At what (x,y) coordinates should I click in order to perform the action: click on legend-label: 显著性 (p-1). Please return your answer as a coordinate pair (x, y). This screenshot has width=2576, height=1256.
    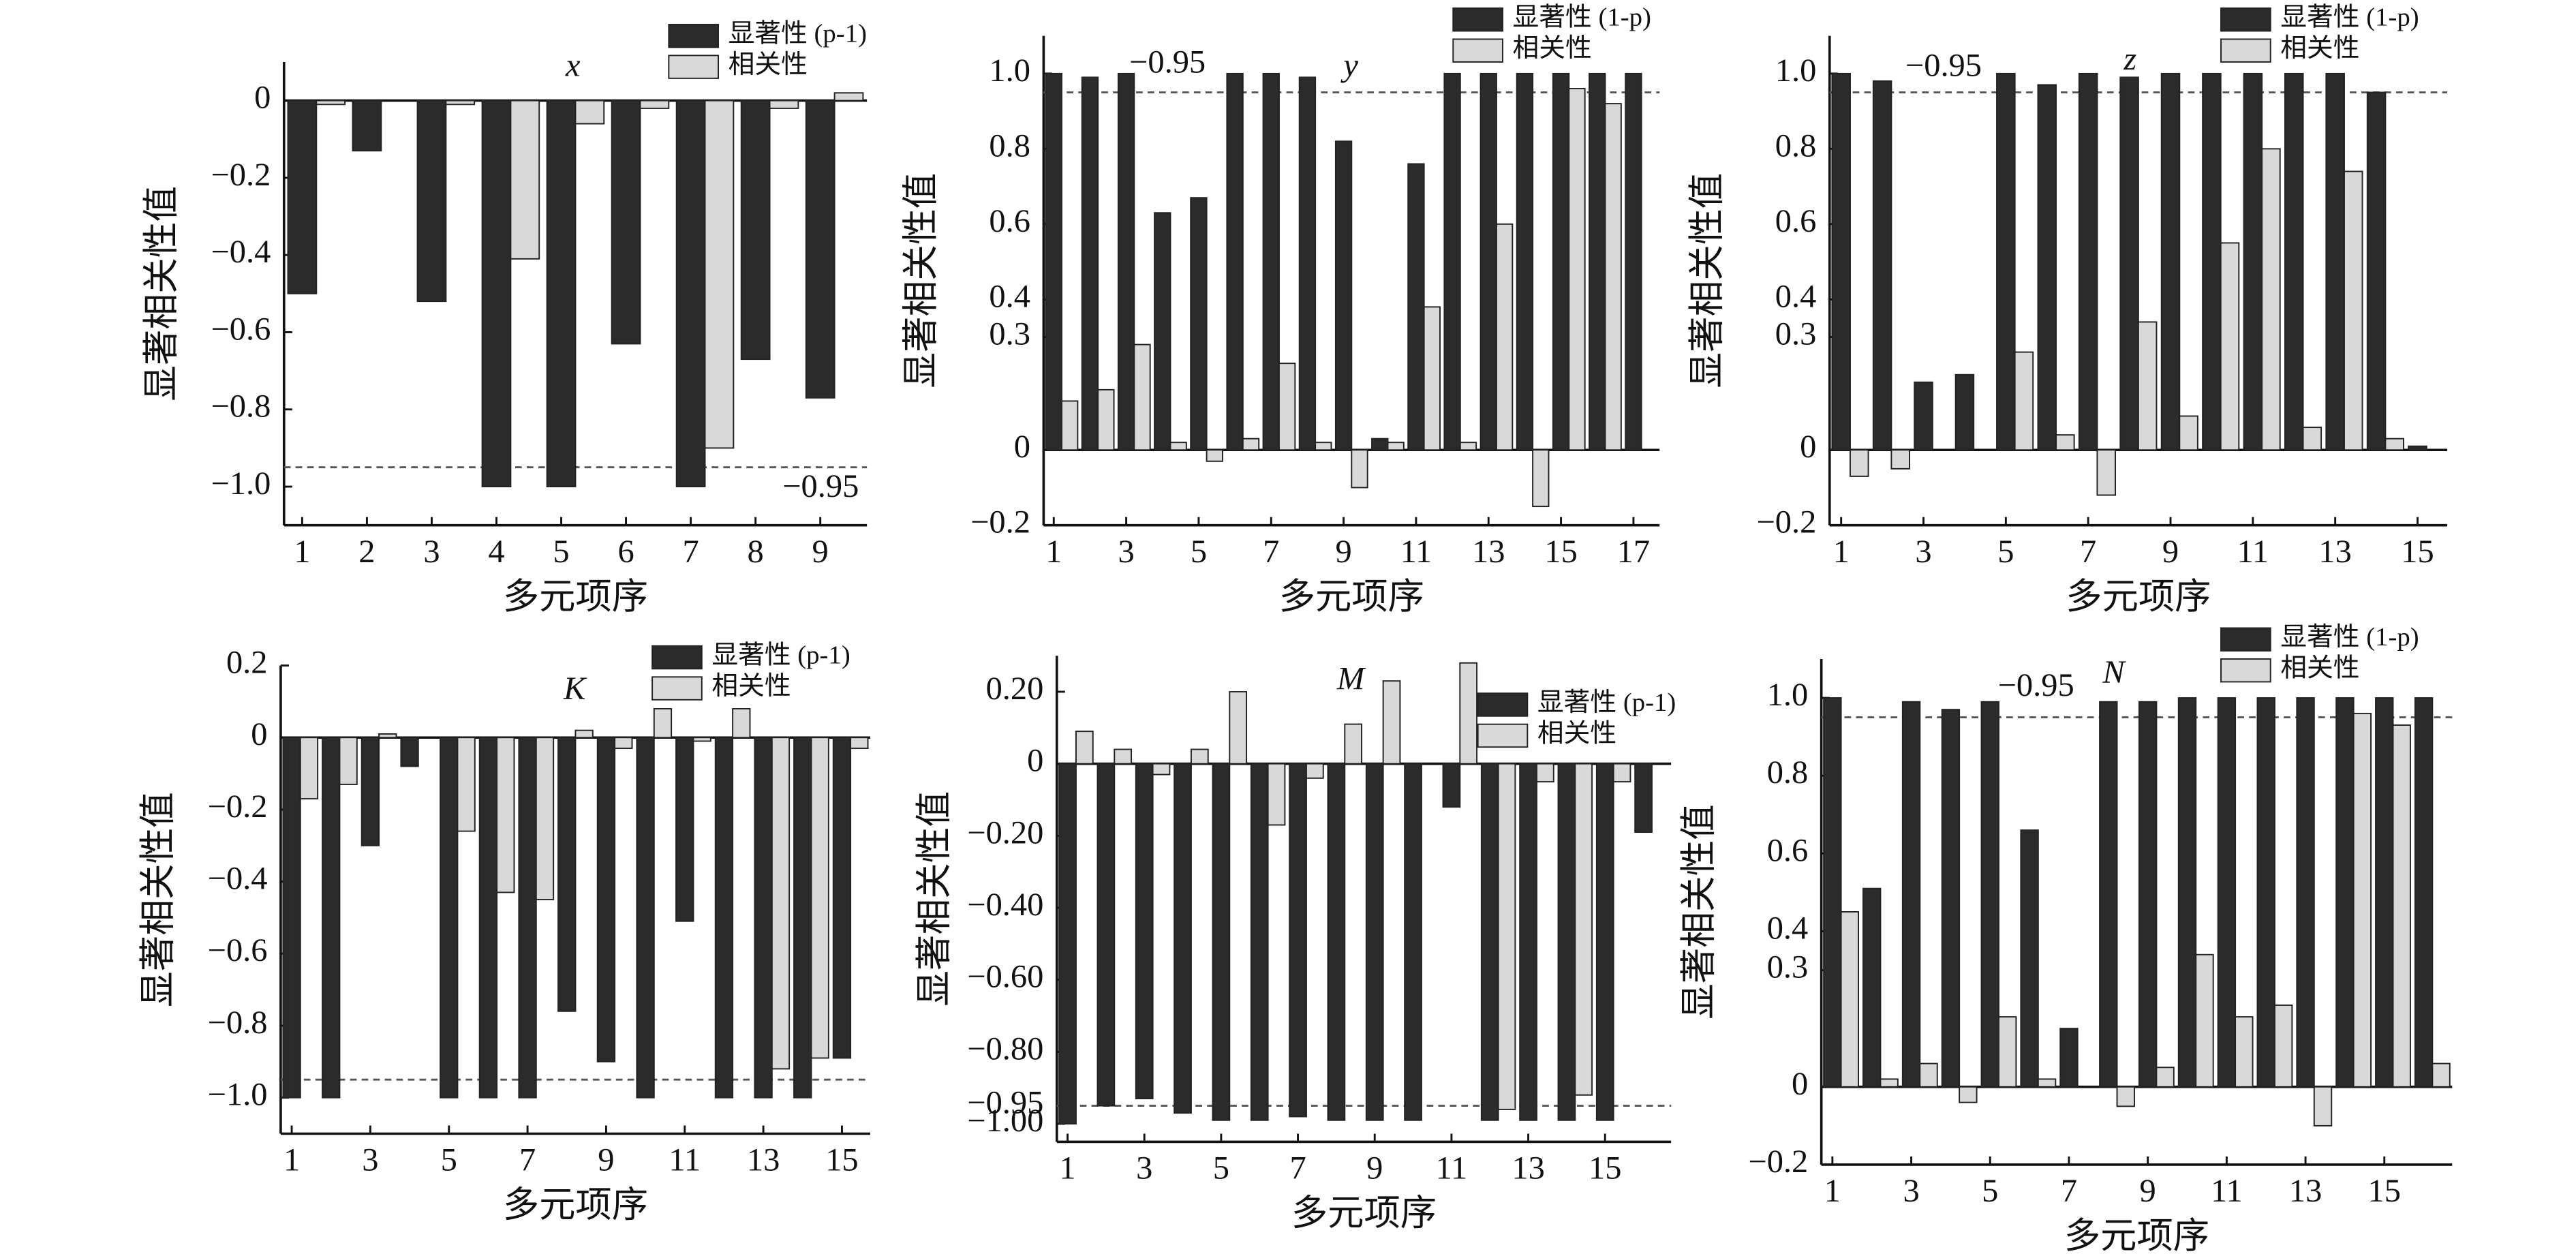
    Looking at the image, I should click on (1606, 703).